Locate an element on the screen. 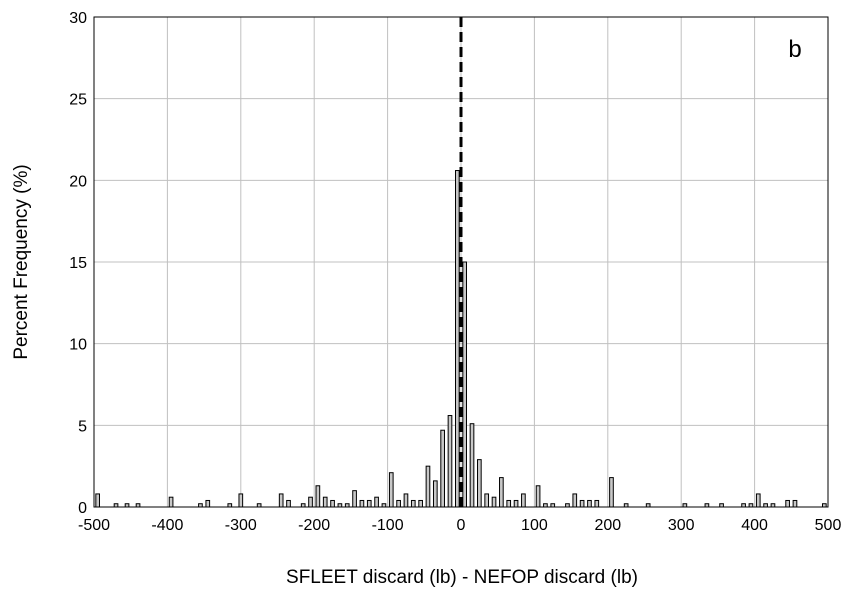 The width and height of the screenshot is (848, 593). y-axis-title: Percent Frequency (%) is located at coordinates (21, 261).